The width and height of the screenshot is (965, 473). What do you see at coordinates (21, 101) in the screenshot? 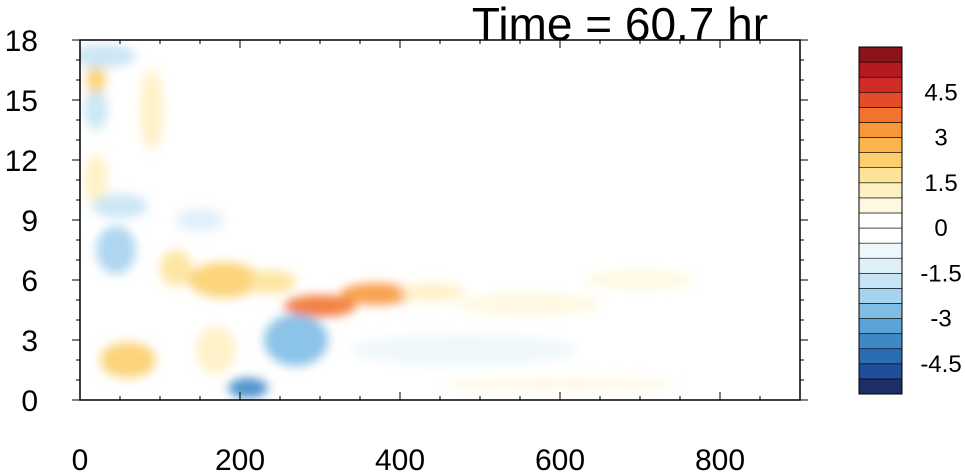
I see `y-tick-label: 15` at bounding box center [21, 101].